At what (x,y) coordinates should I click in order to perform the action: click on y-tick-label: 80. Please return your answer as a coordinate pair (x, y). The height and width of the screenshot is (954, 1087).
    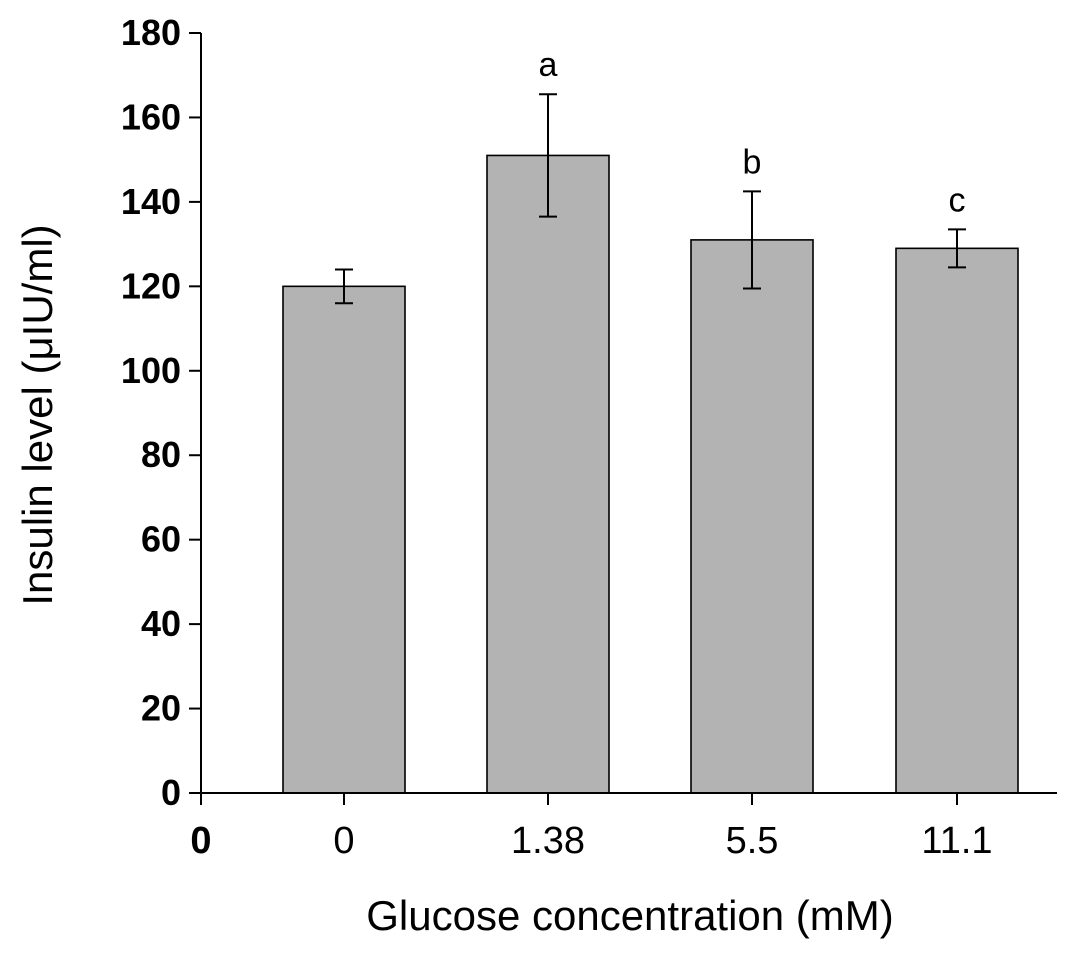
    Looking at the image, I should click on (161, 454).